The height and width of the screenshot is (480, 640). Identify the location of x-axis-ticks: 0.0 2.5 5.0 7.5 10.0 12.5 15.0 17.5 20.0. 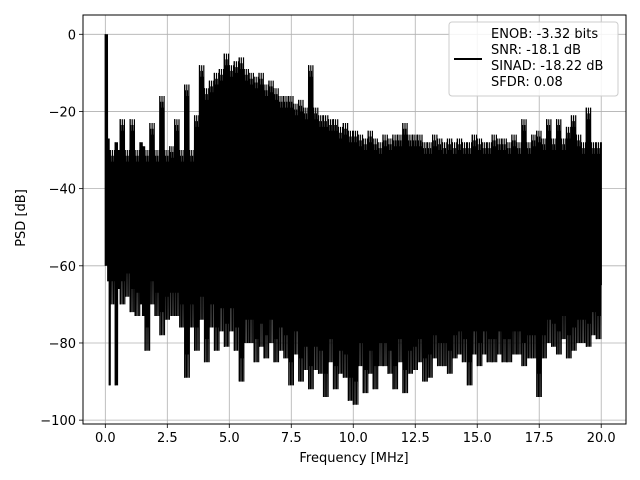
(355, 435).